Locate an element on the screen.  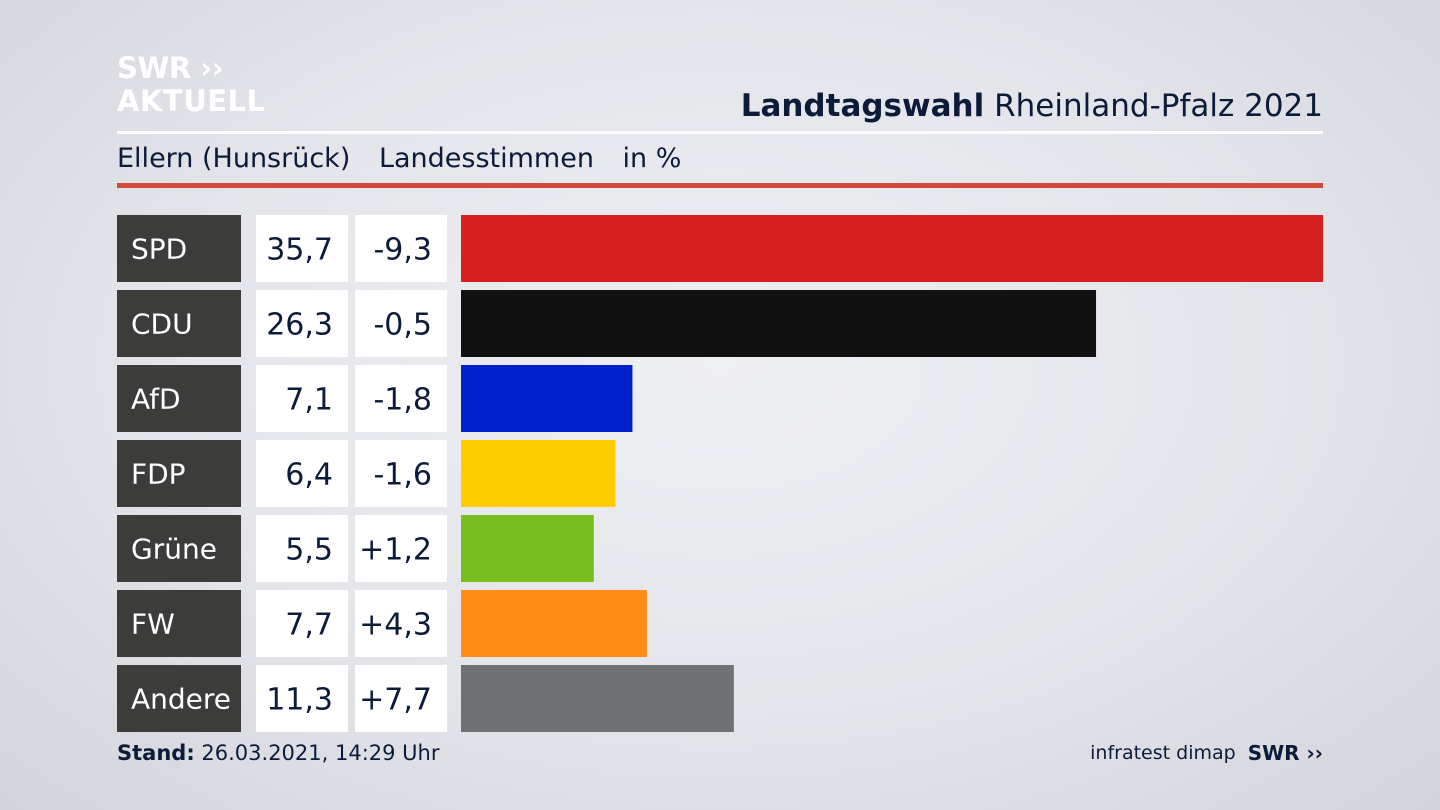
change-label: -9,3 is located at coordinates (402, 250).